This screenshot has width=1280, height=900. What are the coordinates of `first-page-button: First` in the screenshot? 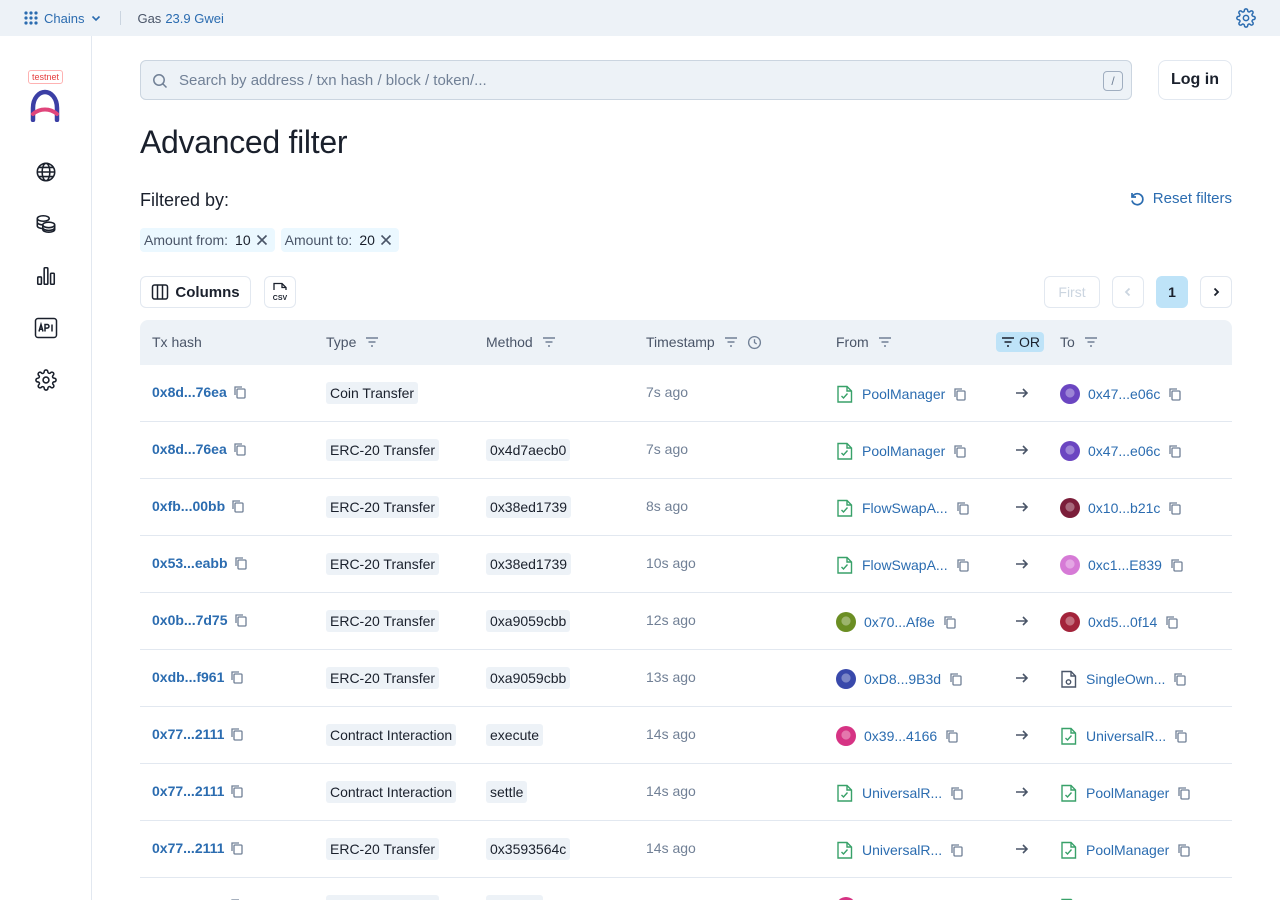 It's located at (1072, 292).